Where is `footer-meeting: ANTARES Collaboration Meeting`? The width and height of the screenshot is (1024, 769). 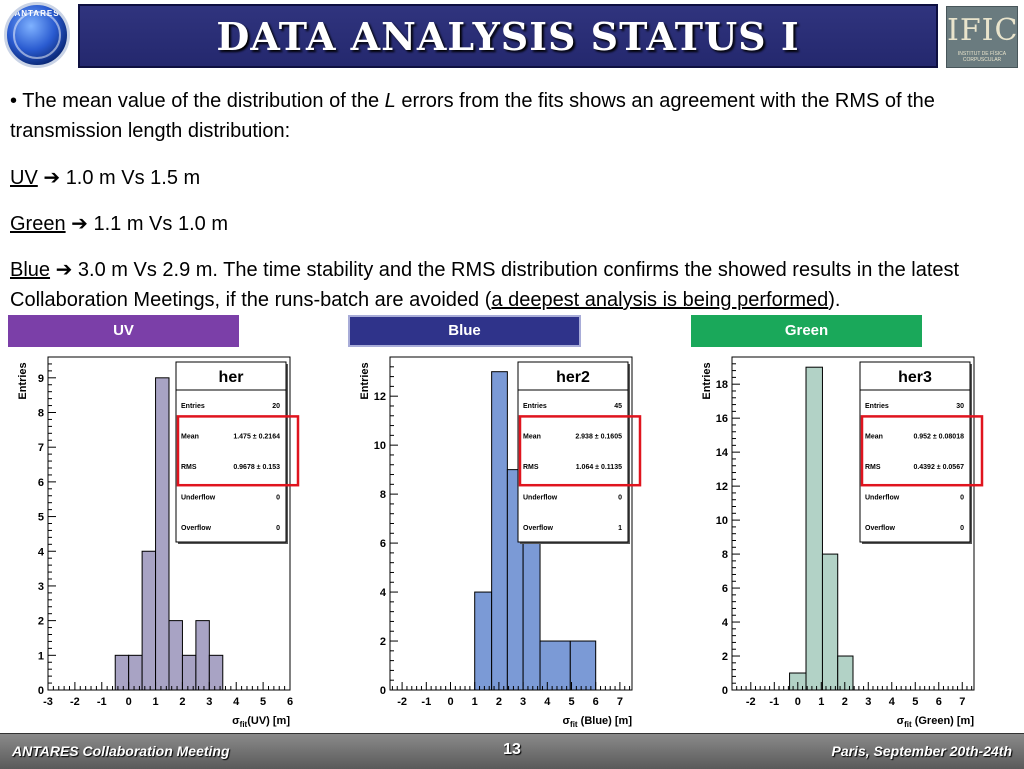
footer-meeting: ANTARES Collaboration Meeting is located at coordinates (121, 751).